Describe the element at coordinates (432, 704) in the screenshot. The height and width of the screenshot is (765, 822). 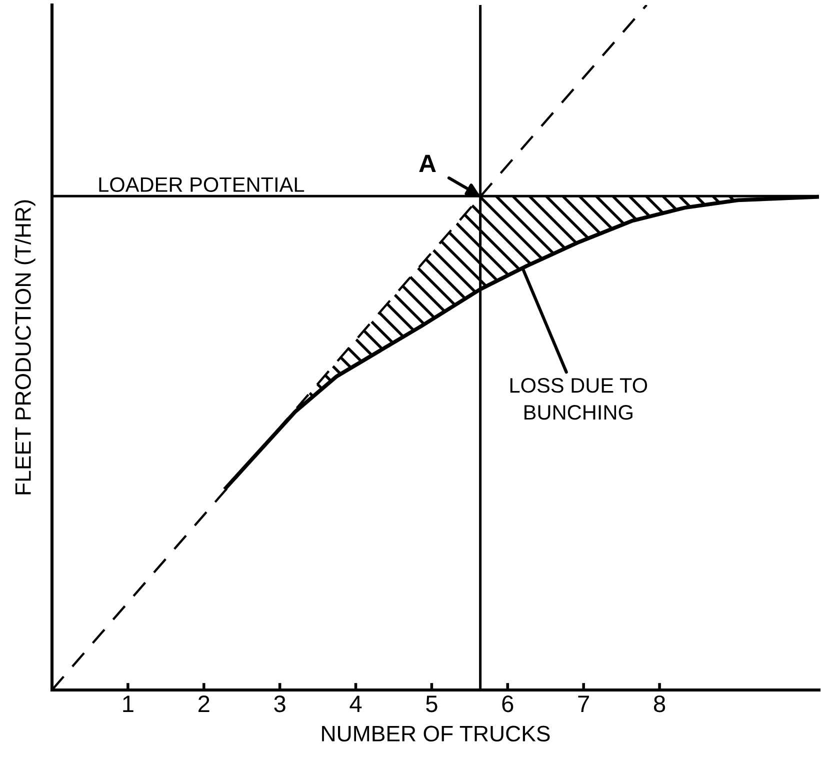
I see `x-tick-label: 5` at that location.